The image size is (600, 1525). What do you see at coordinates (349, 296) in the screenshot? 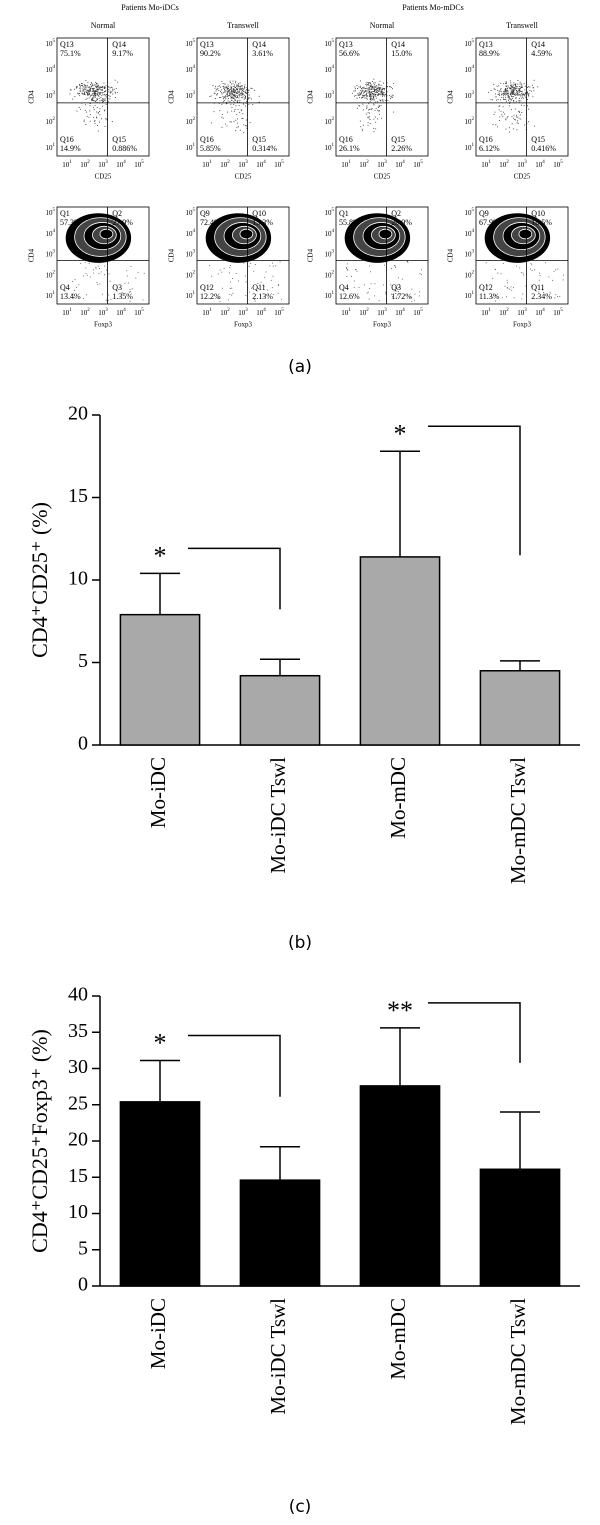
I see `quadrant-percent: 12.6%` at bounding box center [349, 296].